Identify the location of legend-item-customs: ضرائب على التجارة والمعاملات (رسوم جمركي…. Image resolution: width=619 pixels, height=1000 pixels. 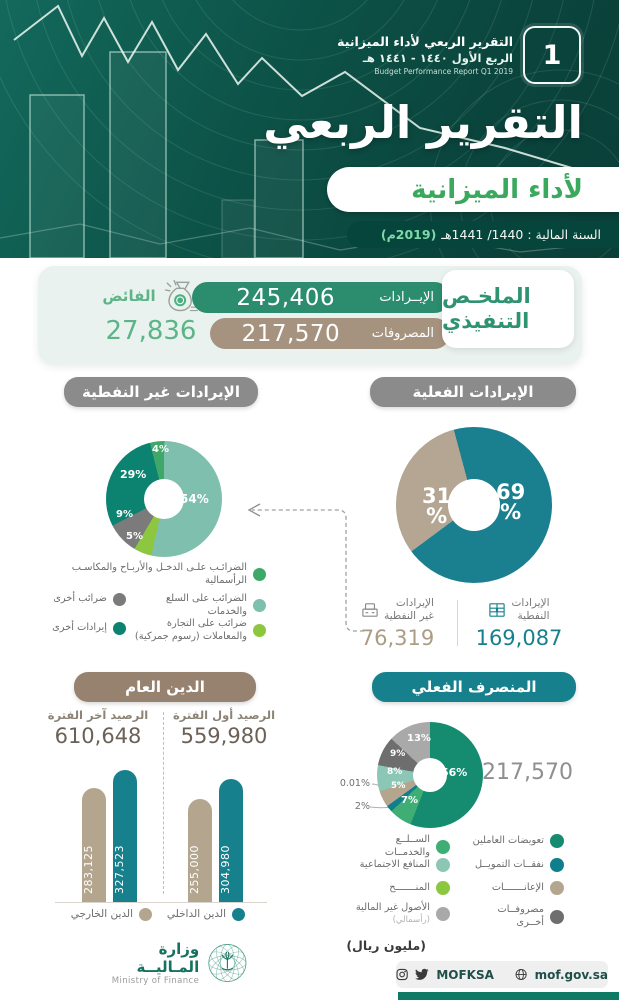
(197, 630).